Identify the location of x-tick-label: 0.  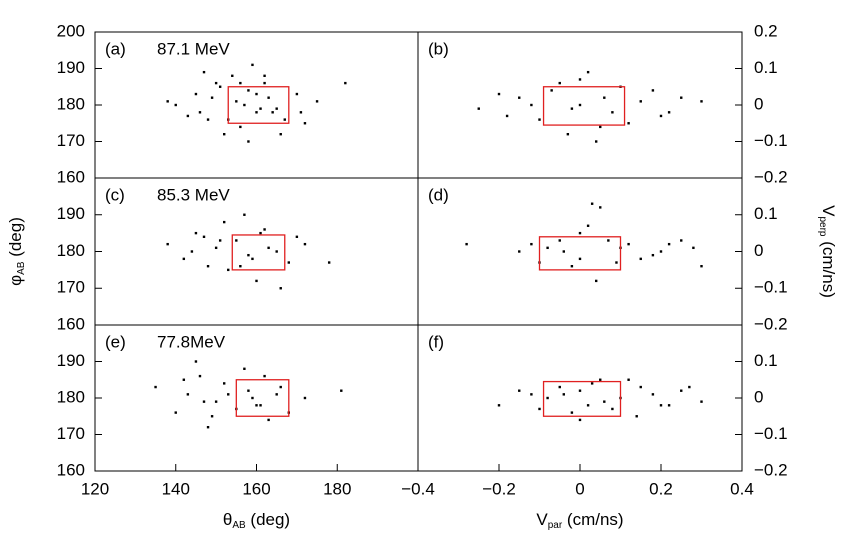
(579, 488).